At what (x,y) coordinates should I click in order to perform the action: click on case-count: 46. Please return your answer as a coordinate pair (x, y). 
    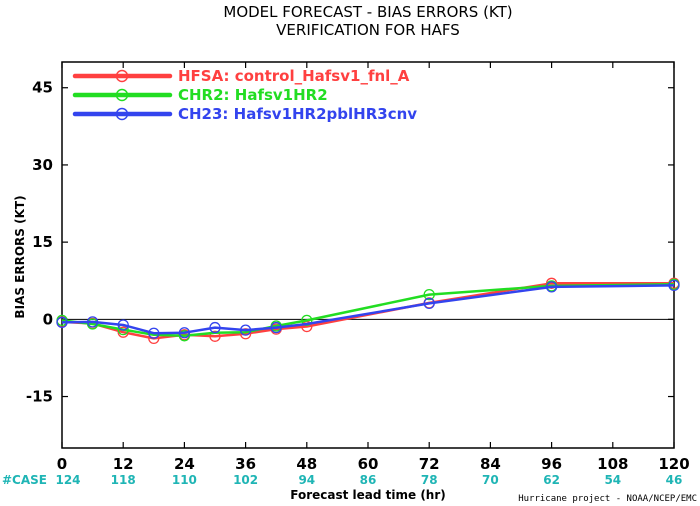
    Looking at the image, I should click on (674, 480).